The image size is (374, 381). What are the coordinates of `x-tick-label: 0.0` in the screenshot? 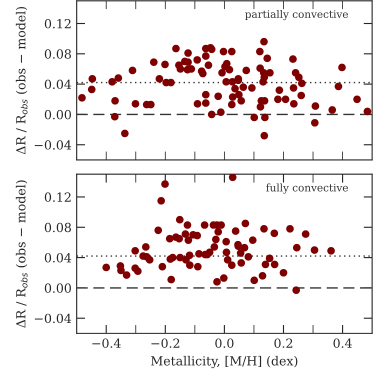 It's located at (224, 343).